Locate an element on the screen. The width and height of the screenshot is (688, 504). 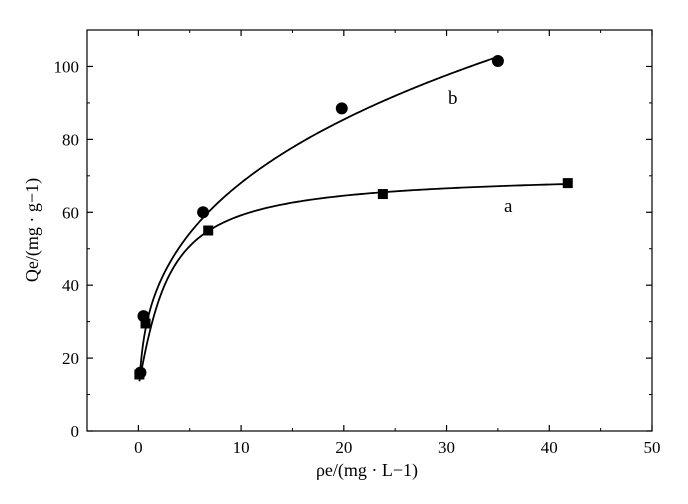
y-tick-label: 60 is located at coordinates (70, 212).